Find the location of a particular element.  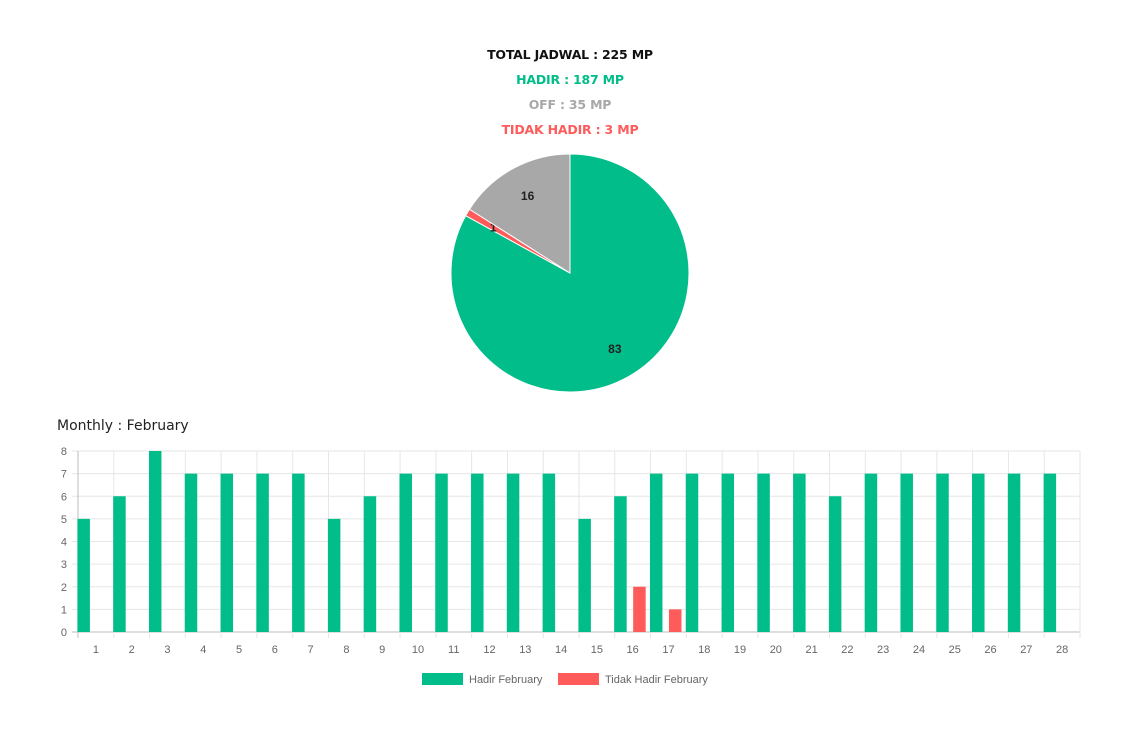

x-tick-label: 23 is located at coordinates (883, 650).